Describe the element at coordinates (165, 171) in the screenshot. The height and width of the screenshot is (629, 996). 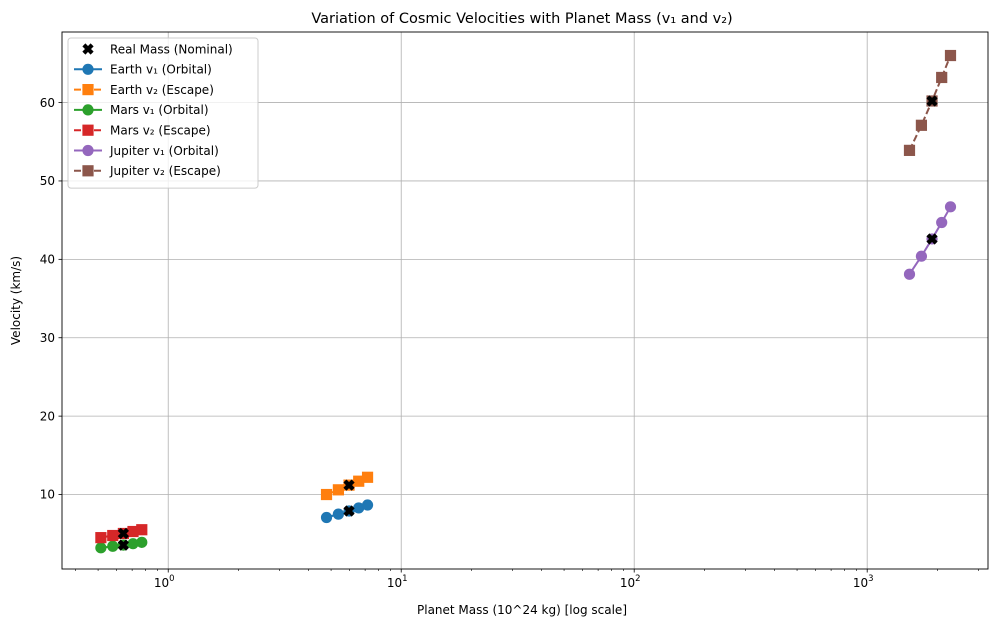
I see `legend-label: Jupiter v₂ (Escape)` at that location.